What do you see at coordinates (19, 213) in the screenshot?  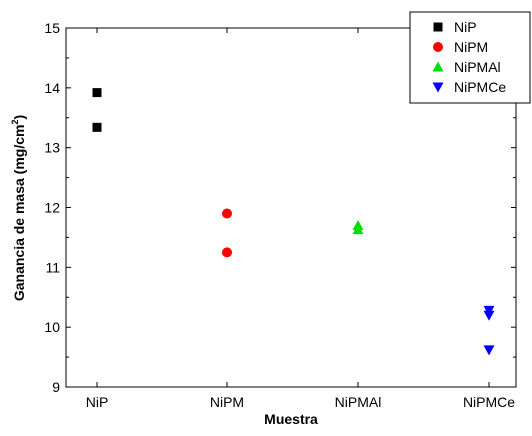 I see `y-axis-title-main: Ganancia de masa (mg/cm` at bounding box center [19, 213].